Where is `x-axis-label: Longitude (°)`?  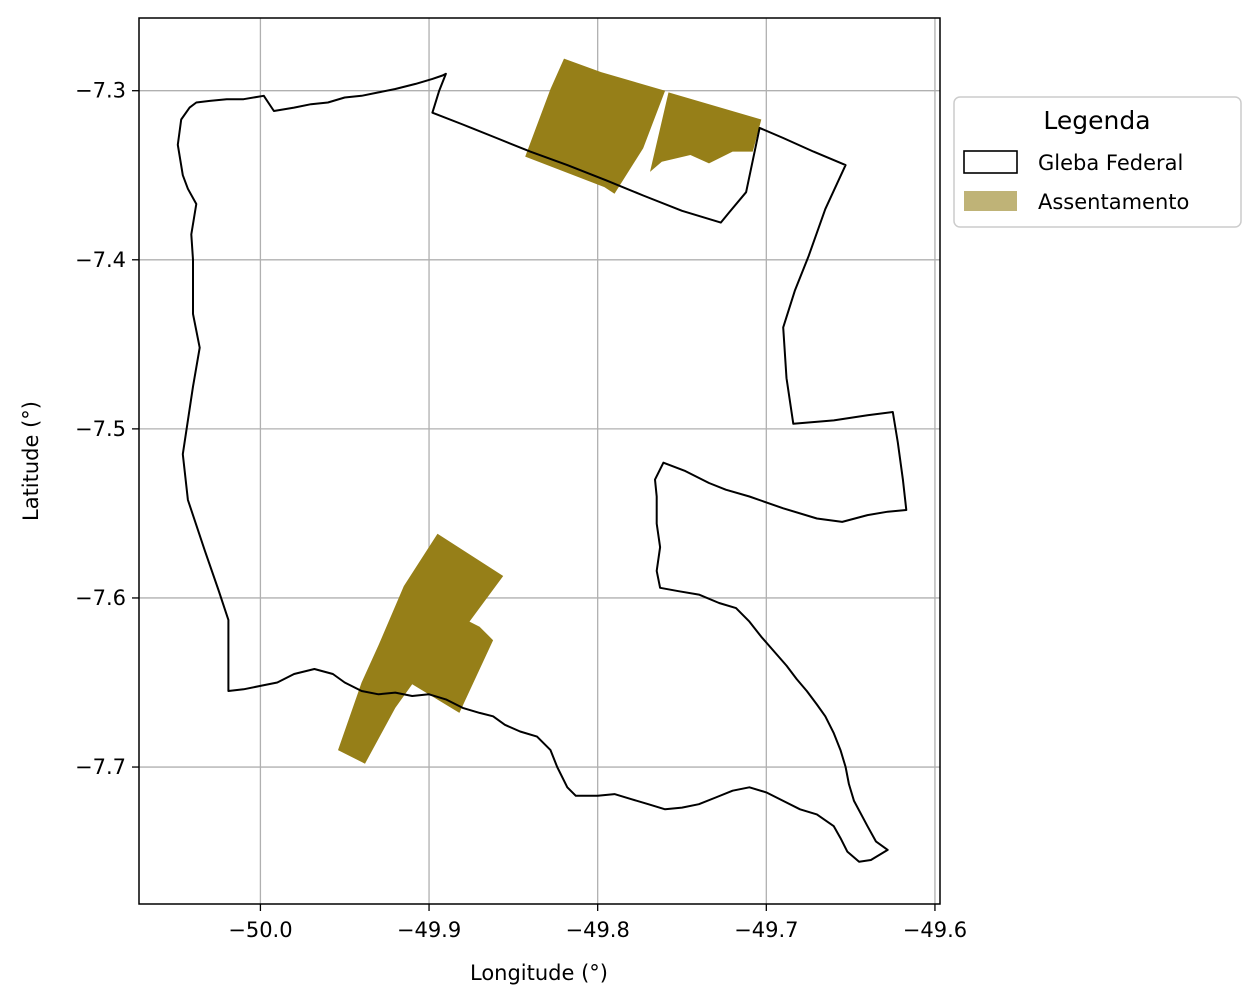
x-axis-label: Longitude (°) is located at coordinates (539, 973).